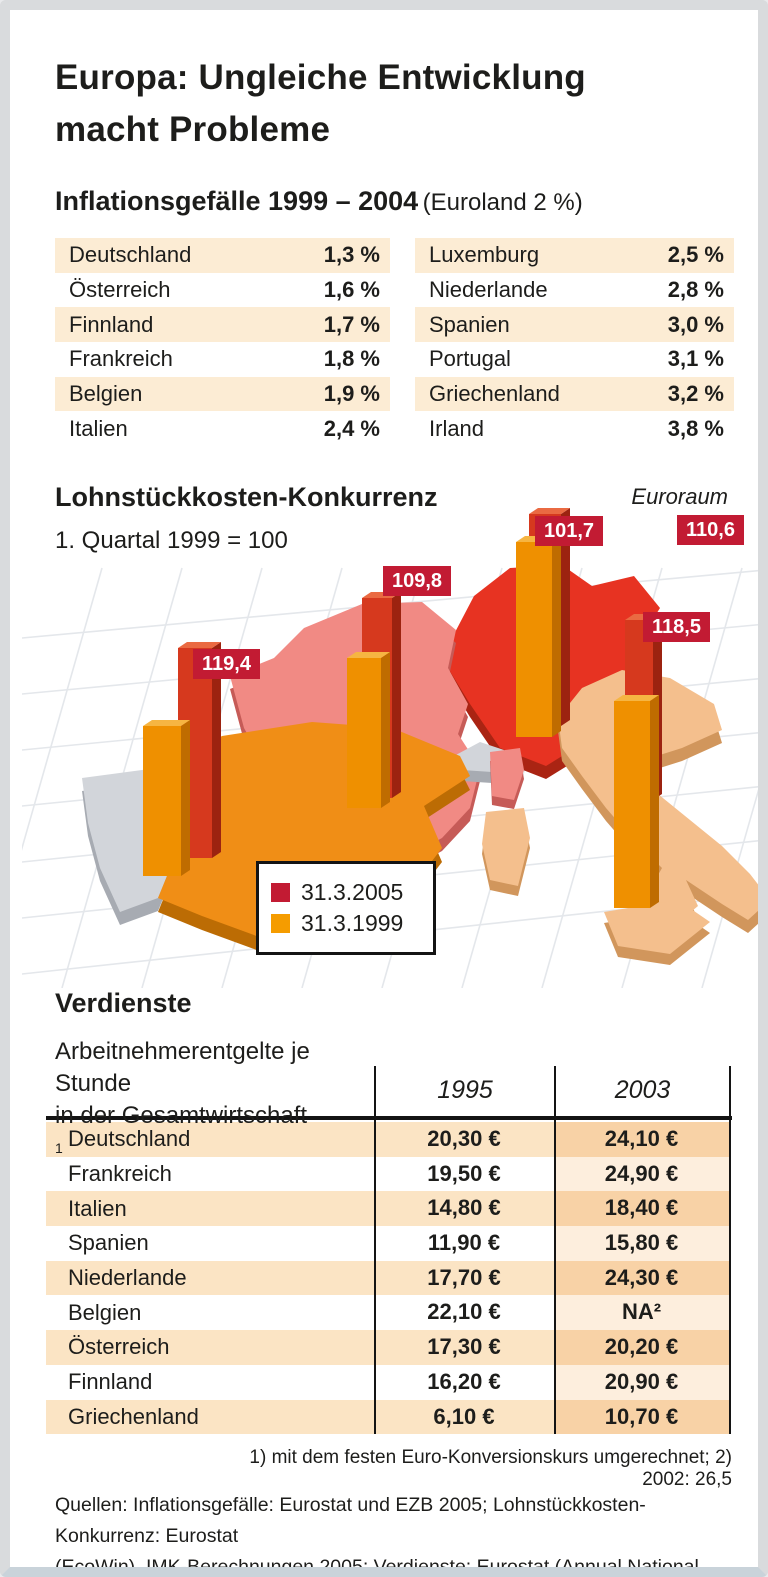 Image resolution: width=768 pixels, height=1577 pixels. What do you see at coordinates (574, 290) in the screenshot?
I see `table-row: Niederlande 2,8 %` at bounding box center [574, 290].